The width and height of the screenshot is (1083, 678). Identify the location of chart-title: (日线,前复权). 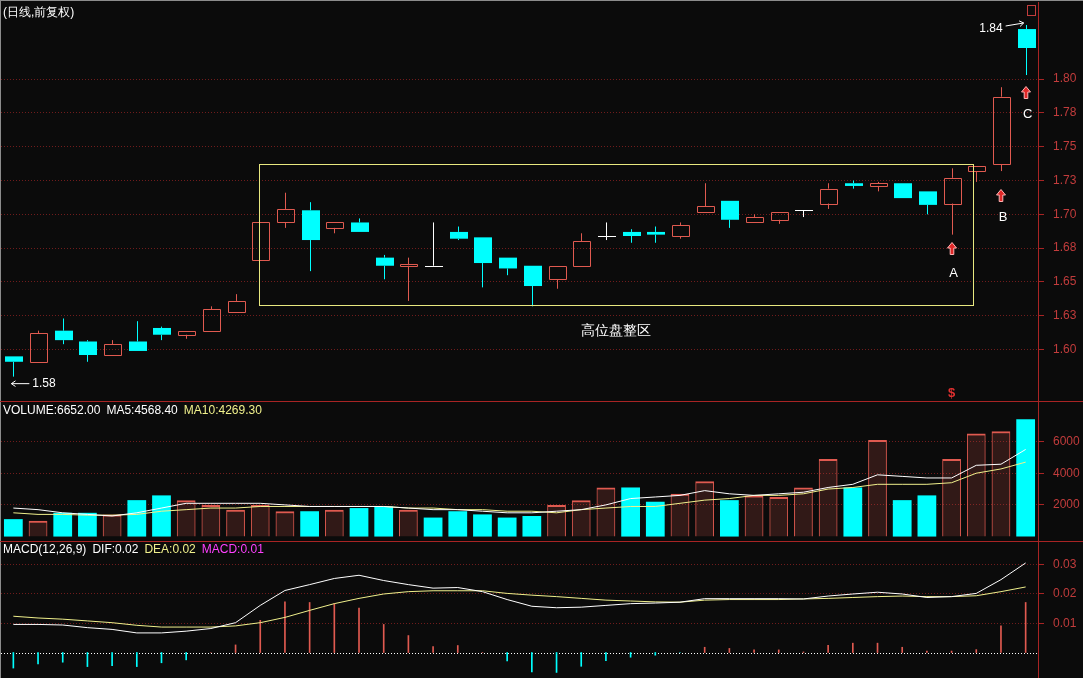
(39, 12).